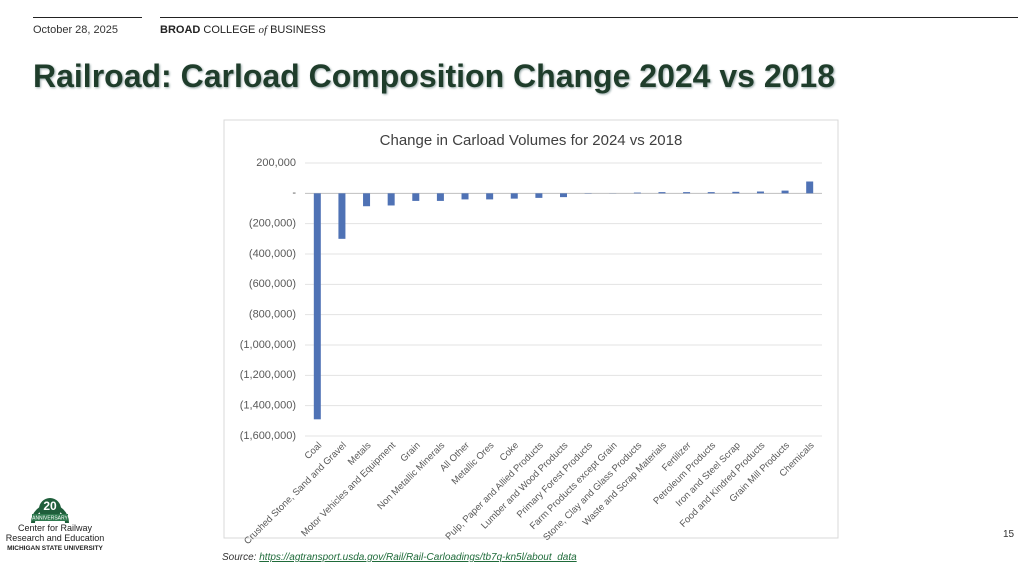 This screenshot has height=572, width=1024. I want to click on college-rest: COLLEGE, so click(229, 30).